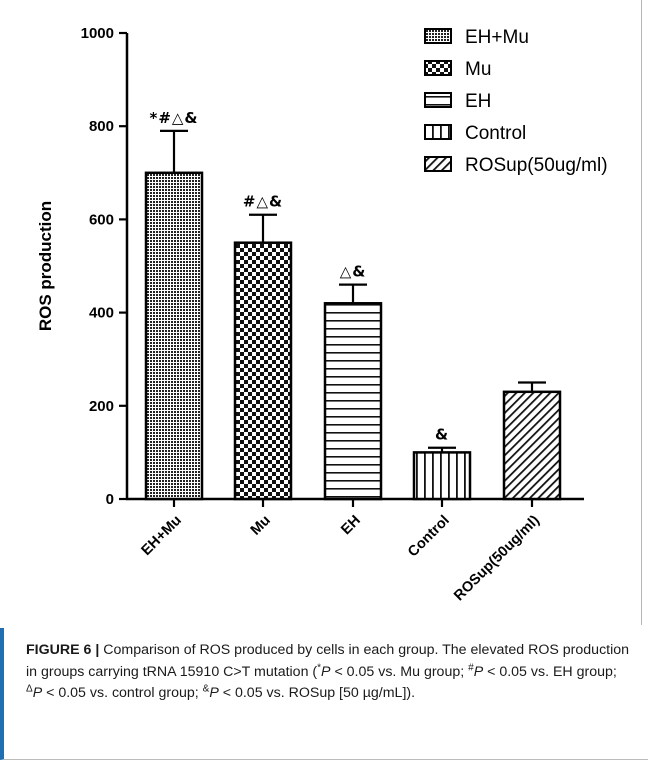 The height and width of the screenshot is (765, 654). Describe the element at coordinates (101, 126) in the screenshot. I see `y-tick-label: 800` at that location.